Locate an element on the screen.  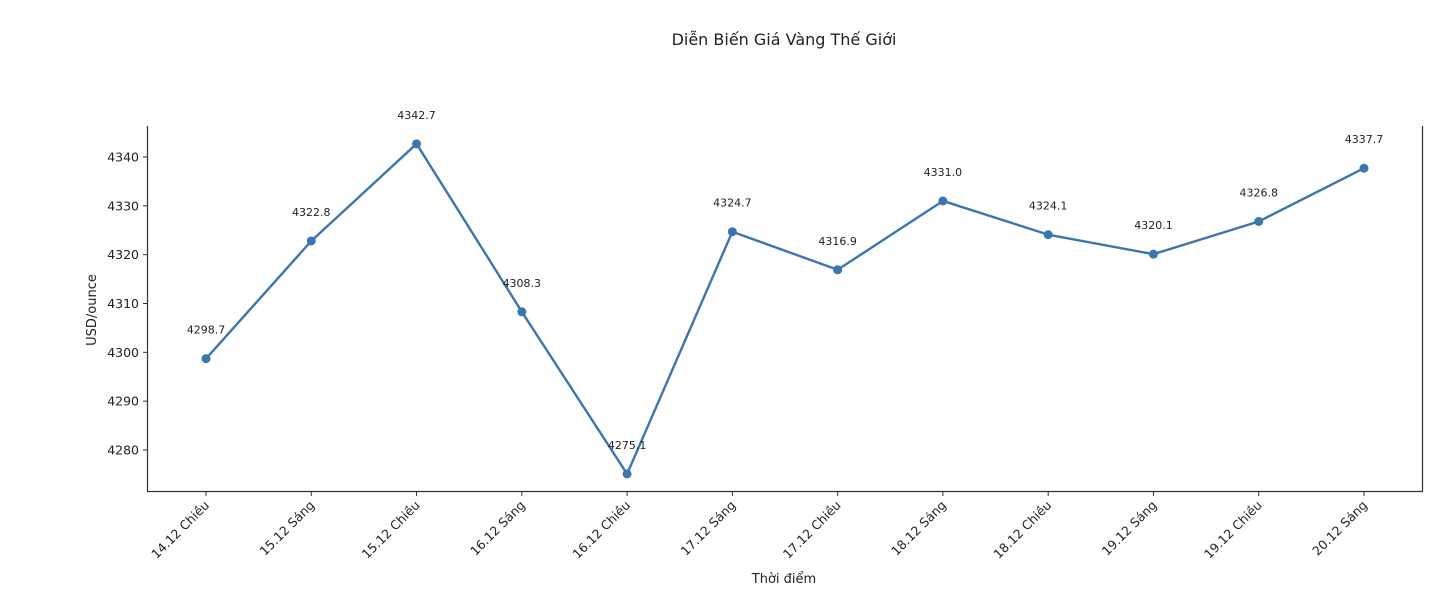
x-tick-label: 20.12 Sáng is located at coordinates (1339, 528).